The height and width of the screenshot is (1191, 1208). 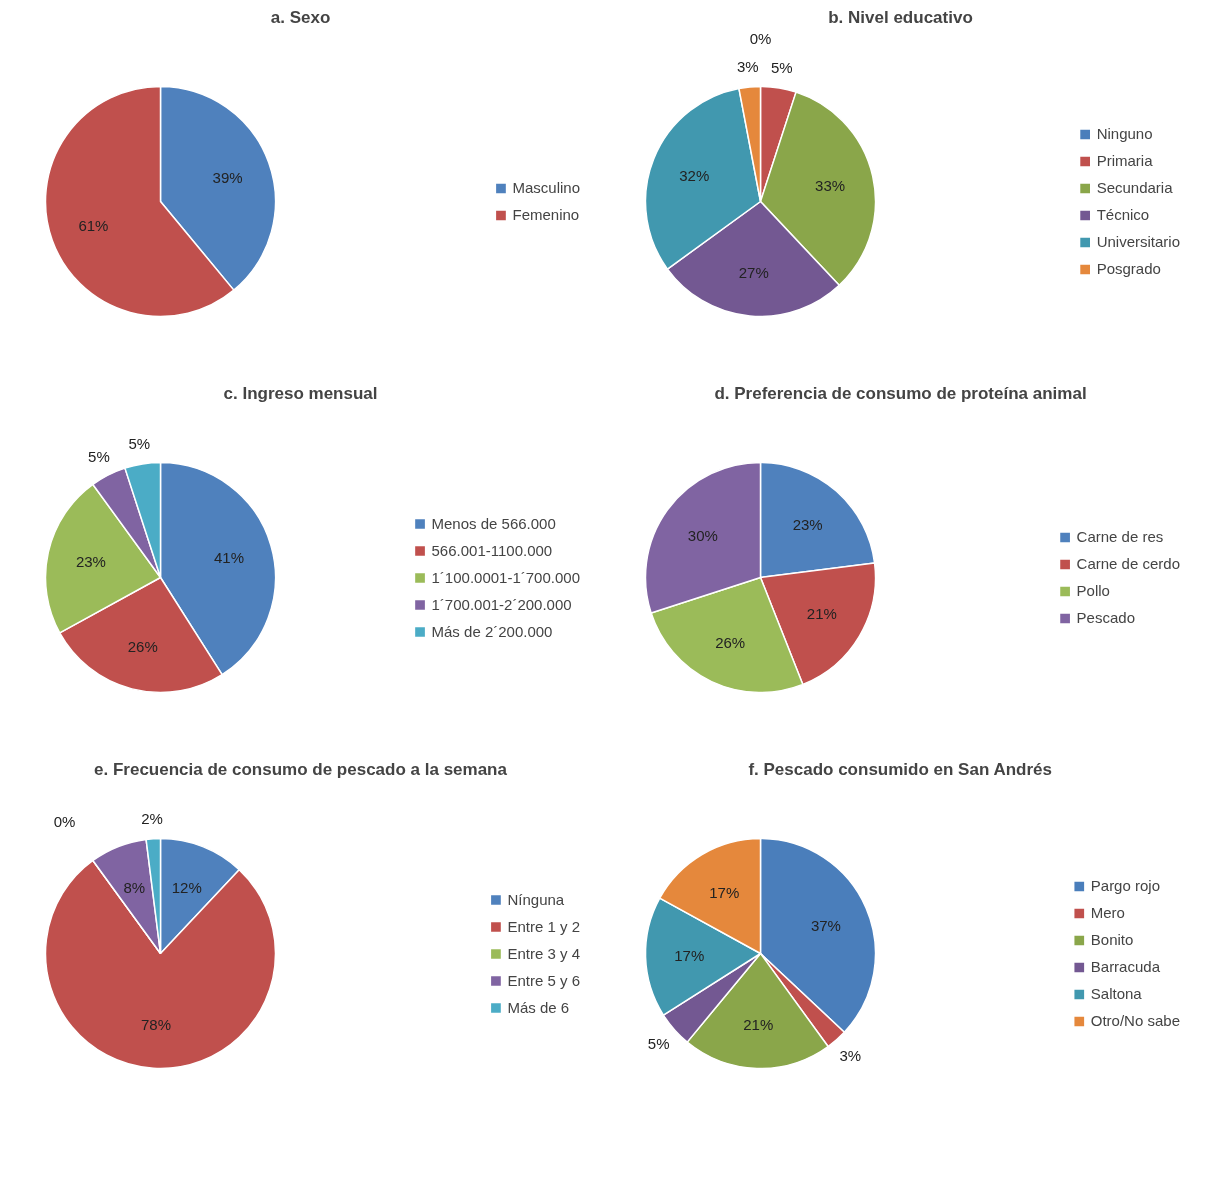 What do you see at coordinates (825, 925) in the screenshot?
I see `data-label: 37%` at bounding box center [825, 925].